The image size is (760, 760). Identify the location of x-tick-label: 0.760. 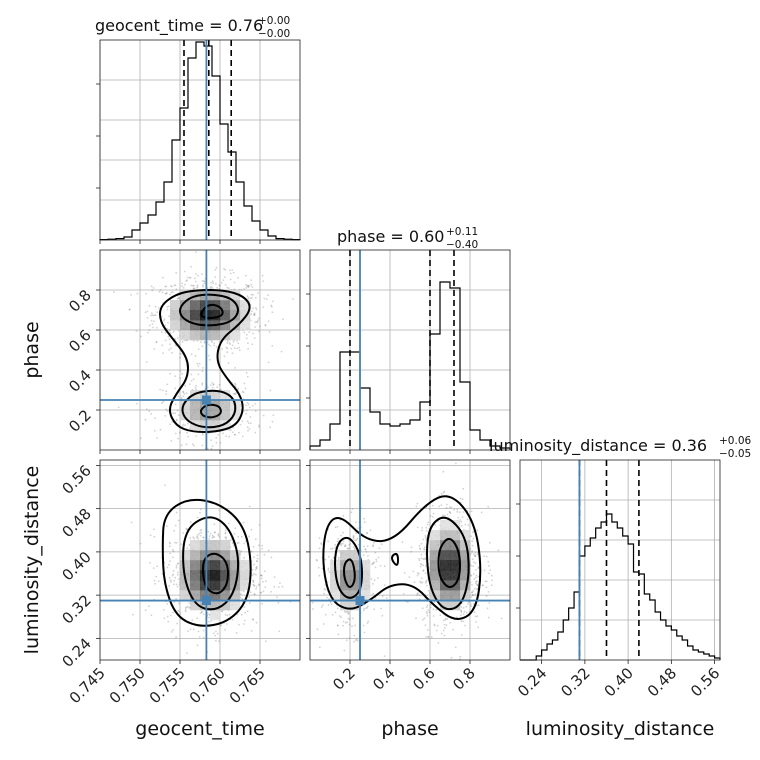
(207, 685).